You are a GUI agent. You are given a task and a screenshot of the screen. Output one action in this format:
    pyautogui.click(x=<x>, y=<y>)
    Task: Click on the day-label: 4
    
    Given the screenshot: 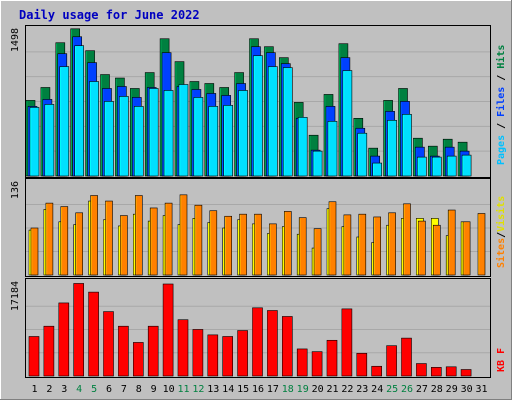 What is the action you would take?
    pyautogui.click(x=79, y=389)
    